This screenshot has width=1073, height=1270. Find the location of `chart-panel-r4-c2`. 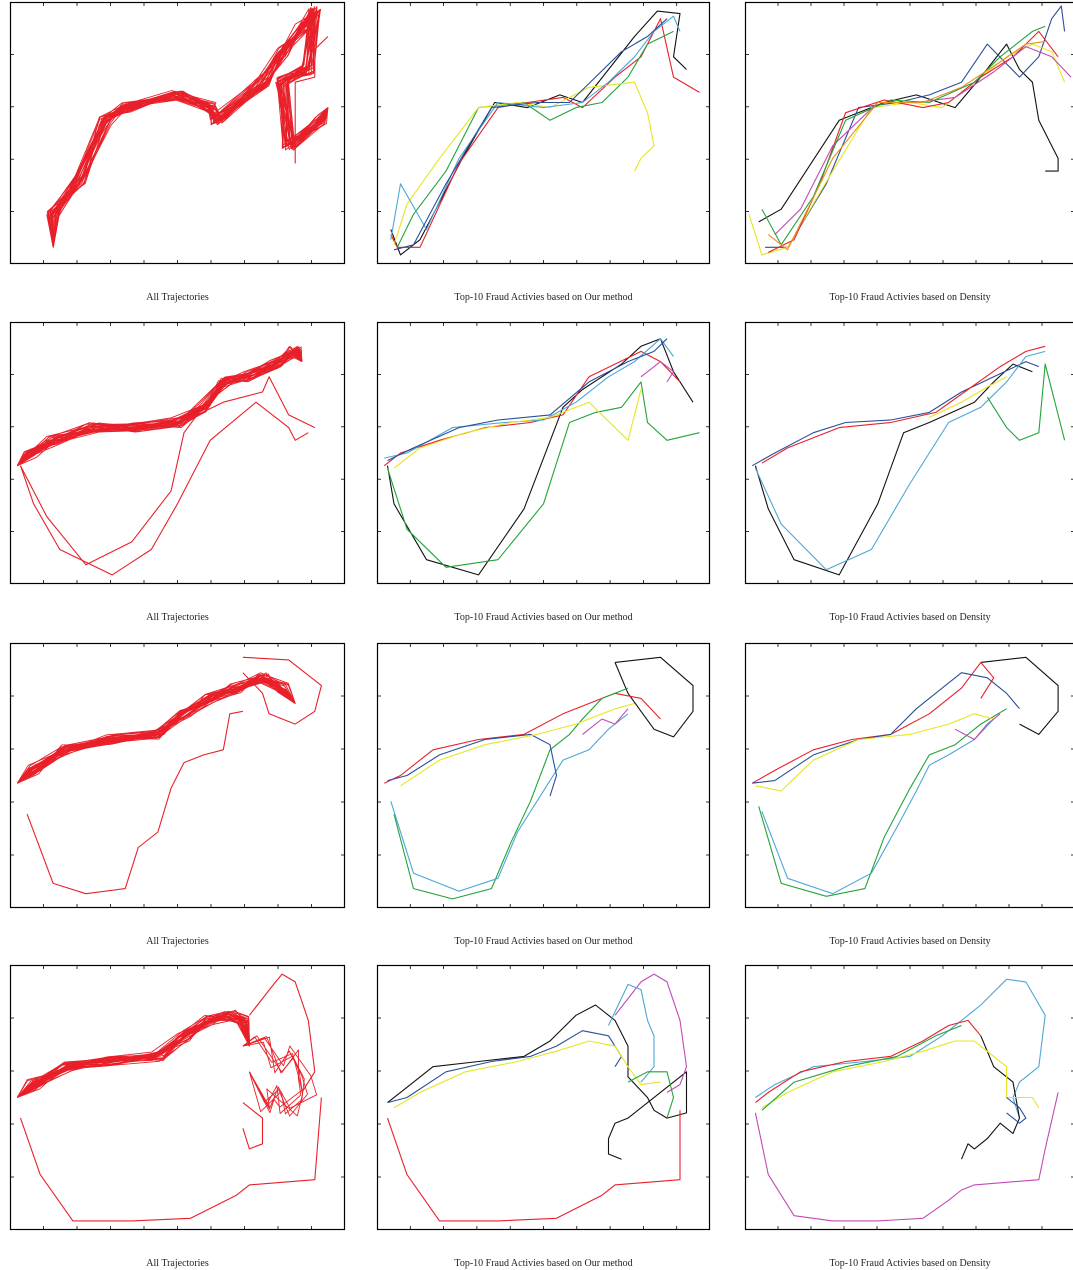

chart-panel-r4-c2 is located at coordinates (543, 1097).